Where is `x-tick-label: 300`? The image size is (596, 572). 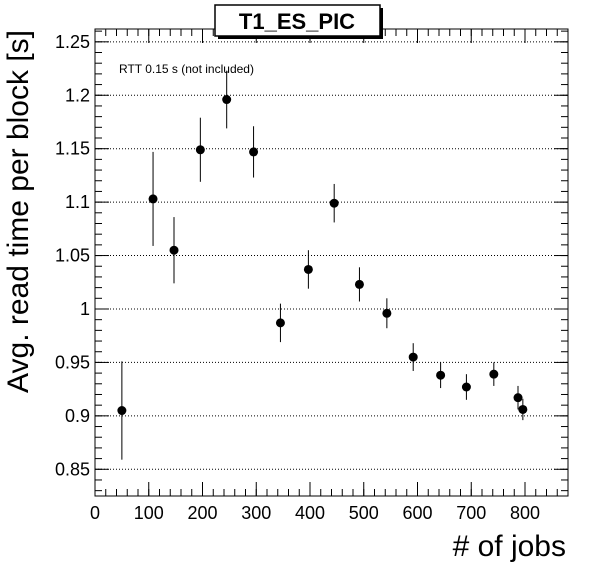
x-tick-label: 300 is located at coordinates (256, 513).